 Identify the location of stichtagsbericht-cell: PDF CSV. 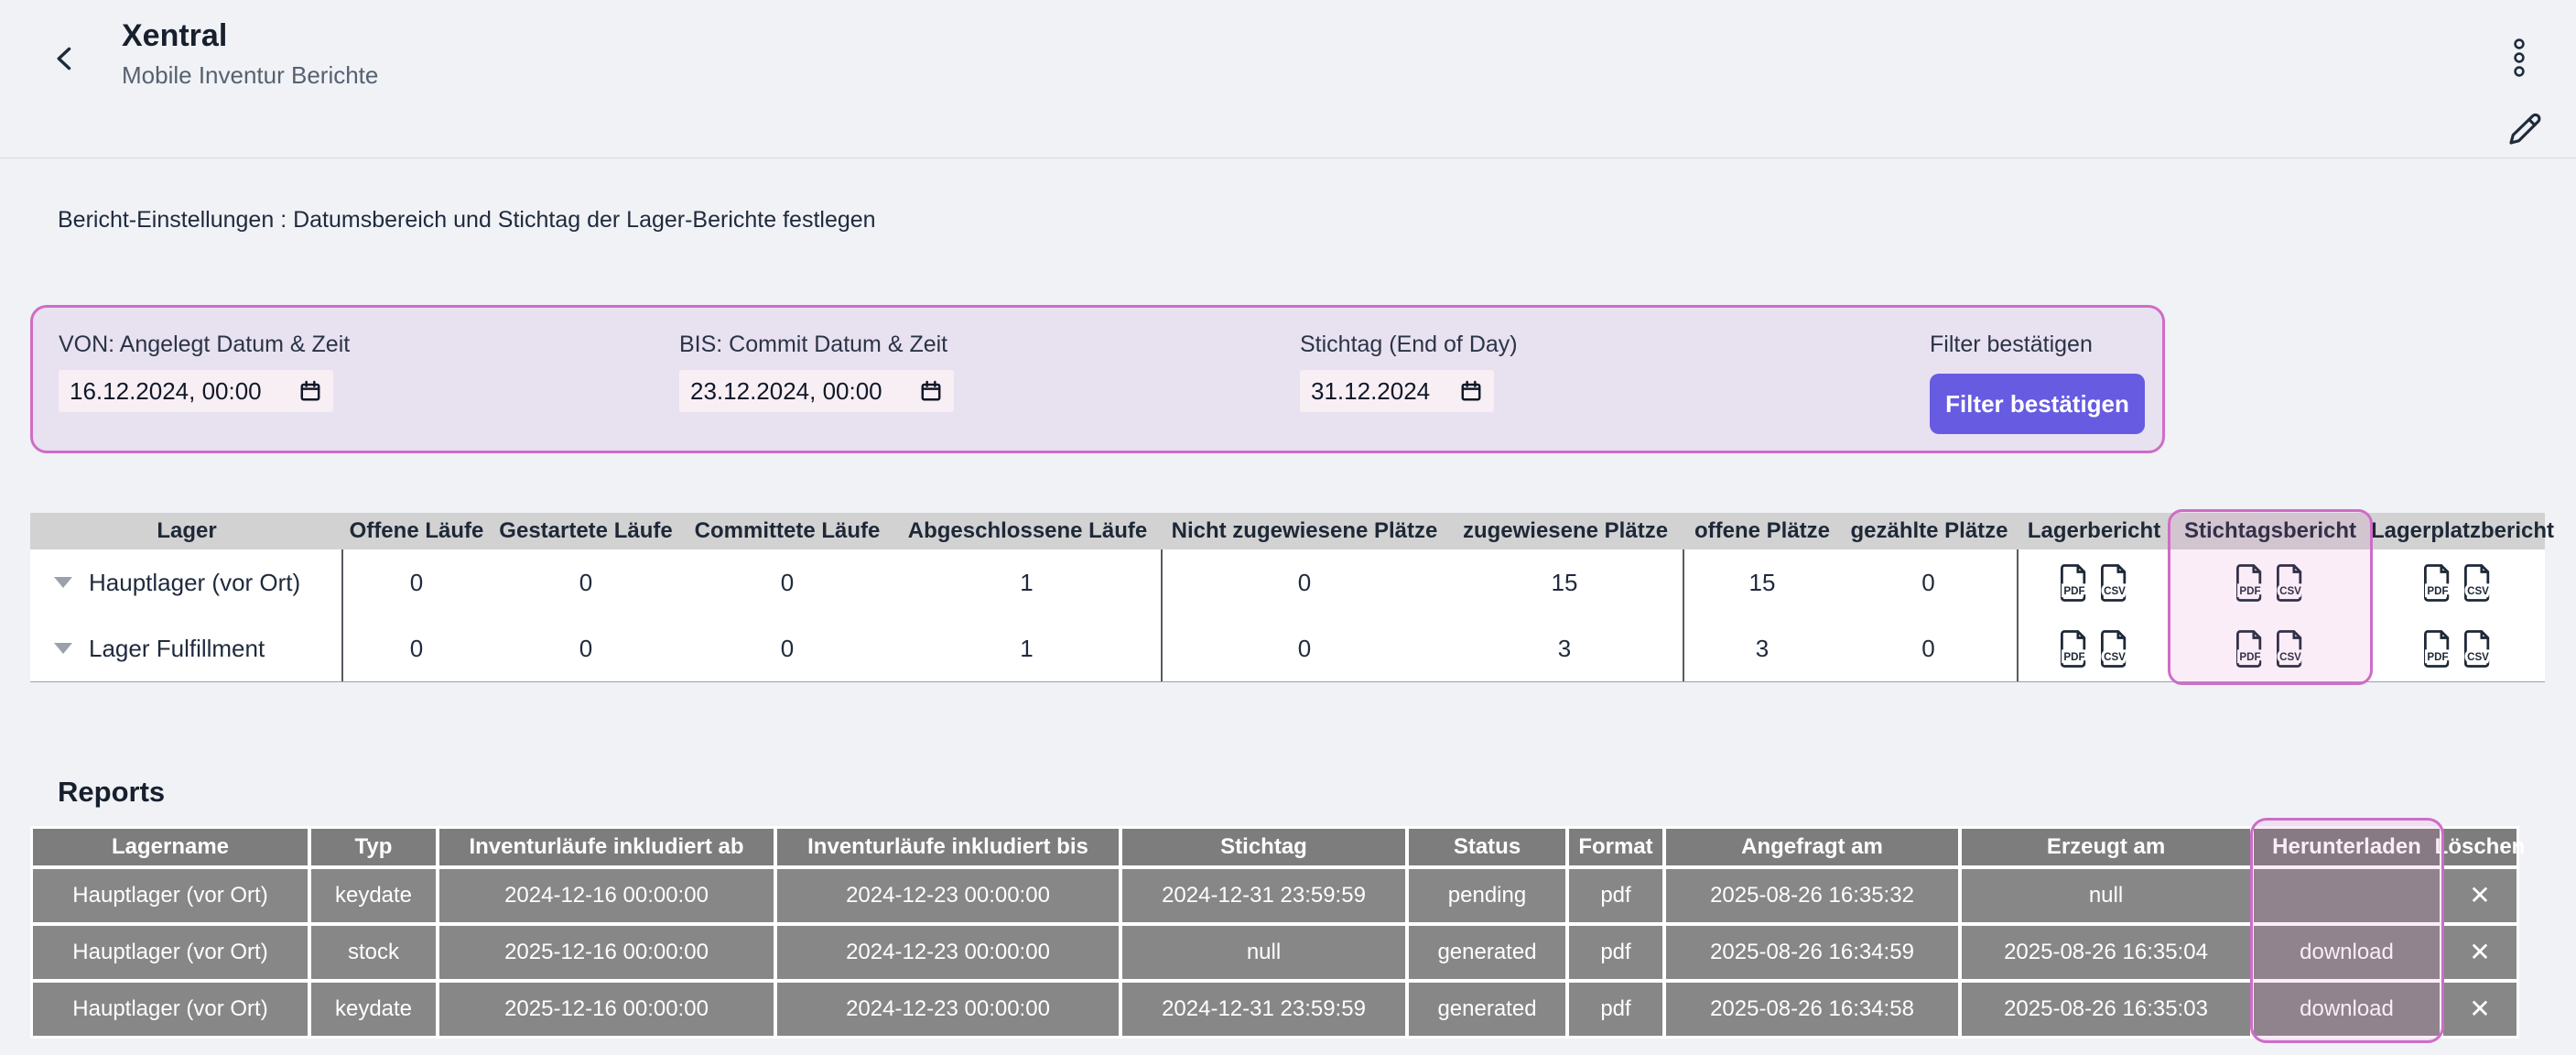
(2271, 648).